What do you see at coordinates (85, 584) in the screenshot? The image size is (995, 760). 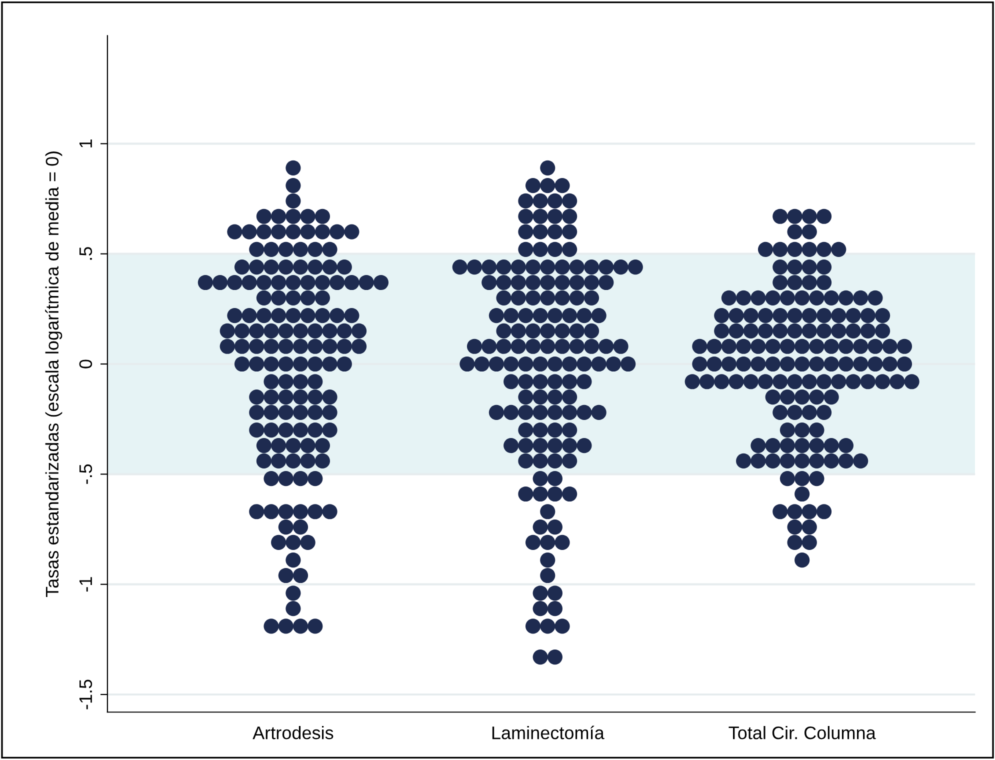 I see `y-tick-label: -1` at bounding box center [85, 584].